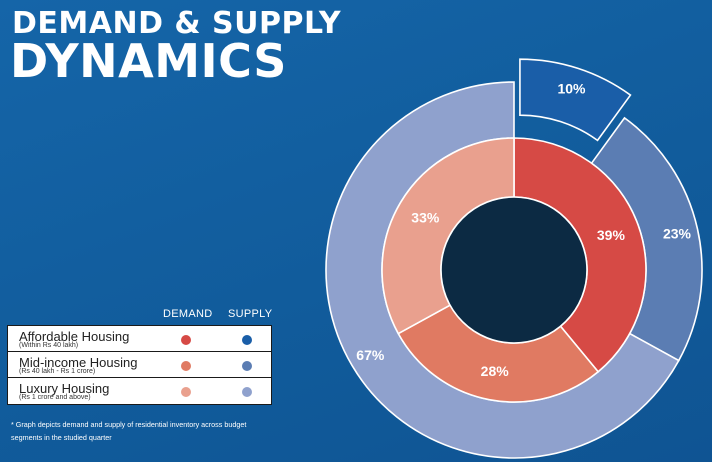  What do you see at coordinates (425, 218) in the screenshot?
I see `inner-ring-label-luxury-housing: 33%` at bounding box center [425, 218].